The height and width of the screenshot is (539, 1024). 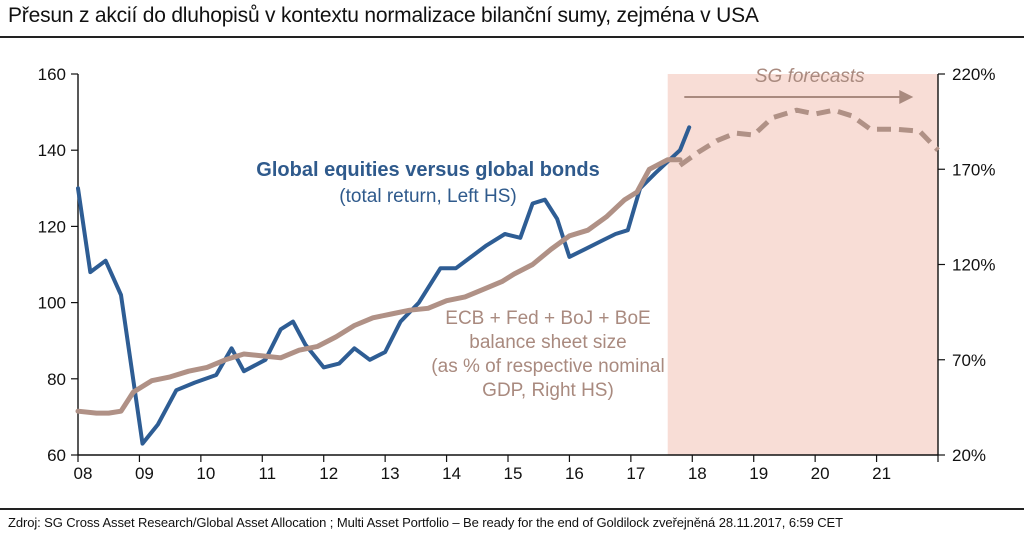 What do you see at coordinates (635, 473) in the screenshot?
I see `x-tick-label: 17` at bounding box center [635, 473].